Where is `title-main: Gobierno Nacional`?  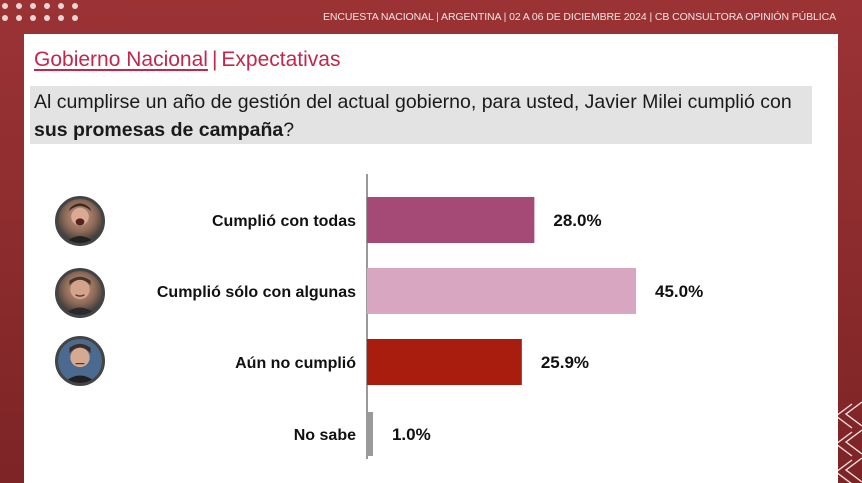 title-main: Gobierno Nacional is located at coordinates (121, 59).